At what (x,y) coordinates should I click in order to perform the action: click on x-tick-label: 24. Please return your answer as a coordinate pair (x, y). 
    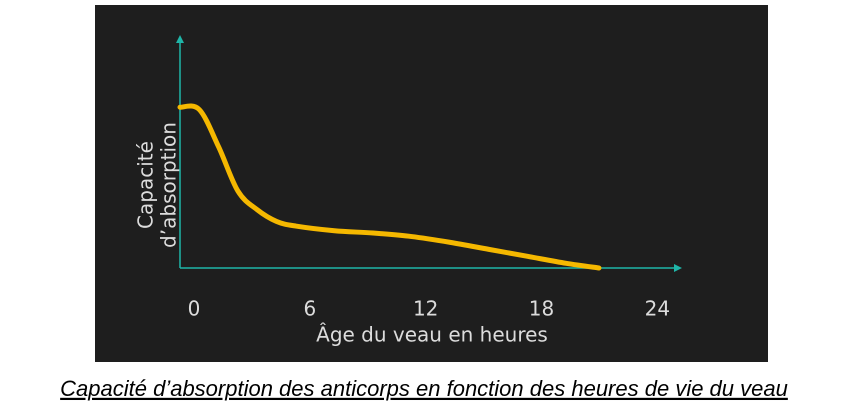
    Looking at the image, I should click on (657, 309).